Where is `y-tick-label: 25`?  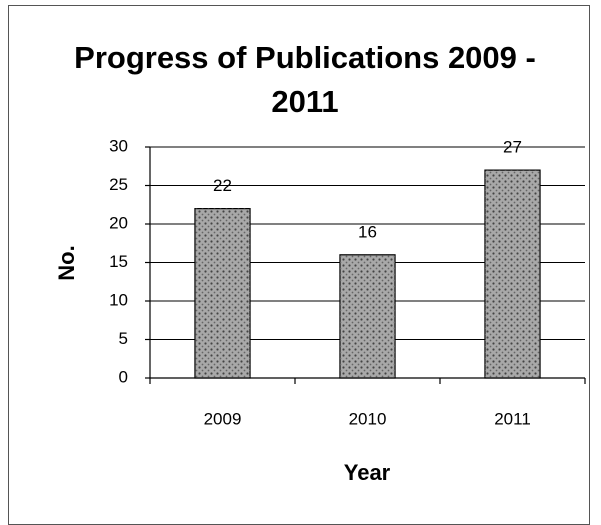 y-tick-label: 25 is located at coordinates (118, 184).